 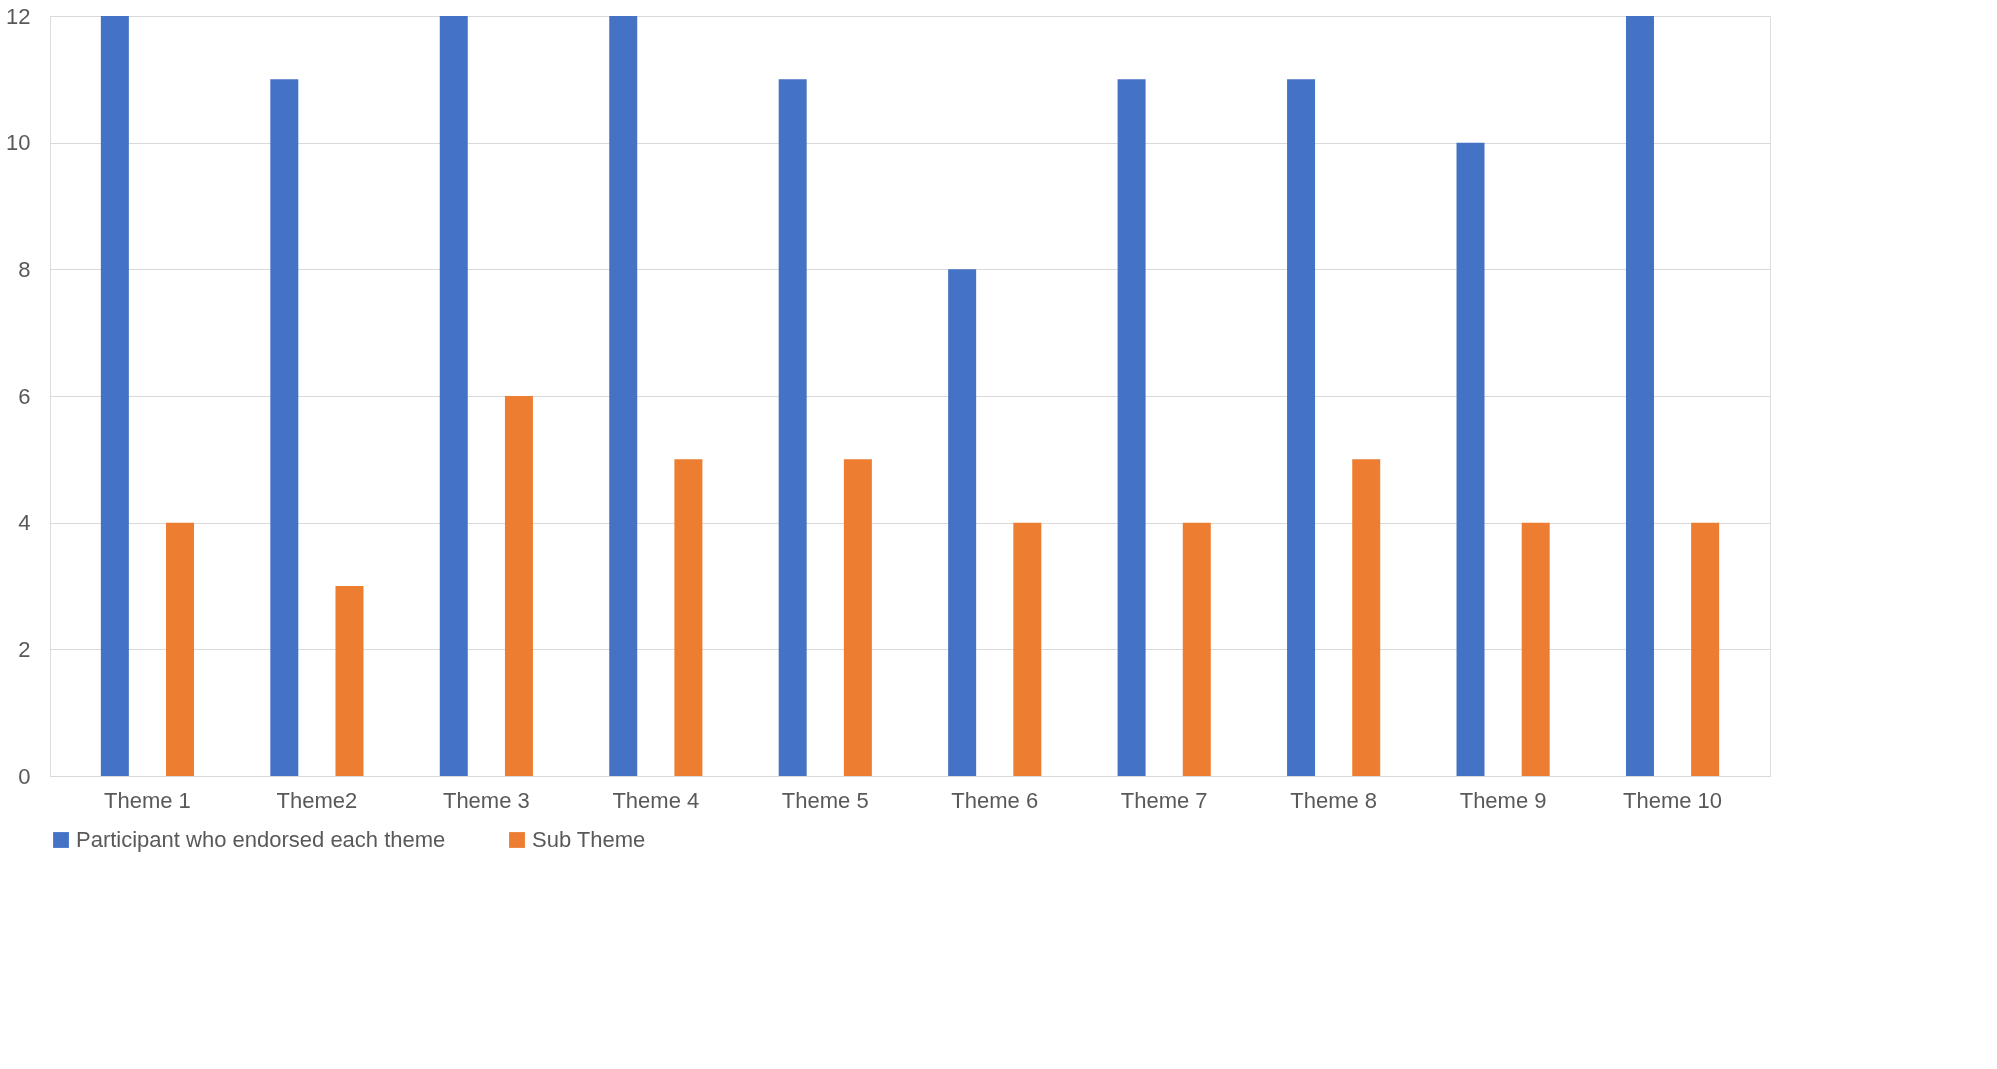 What do you see at coordinates (1334, 800) in the screenshot?
I see `x-tick-label: Theme 8` at bounding box center [1334, 800].